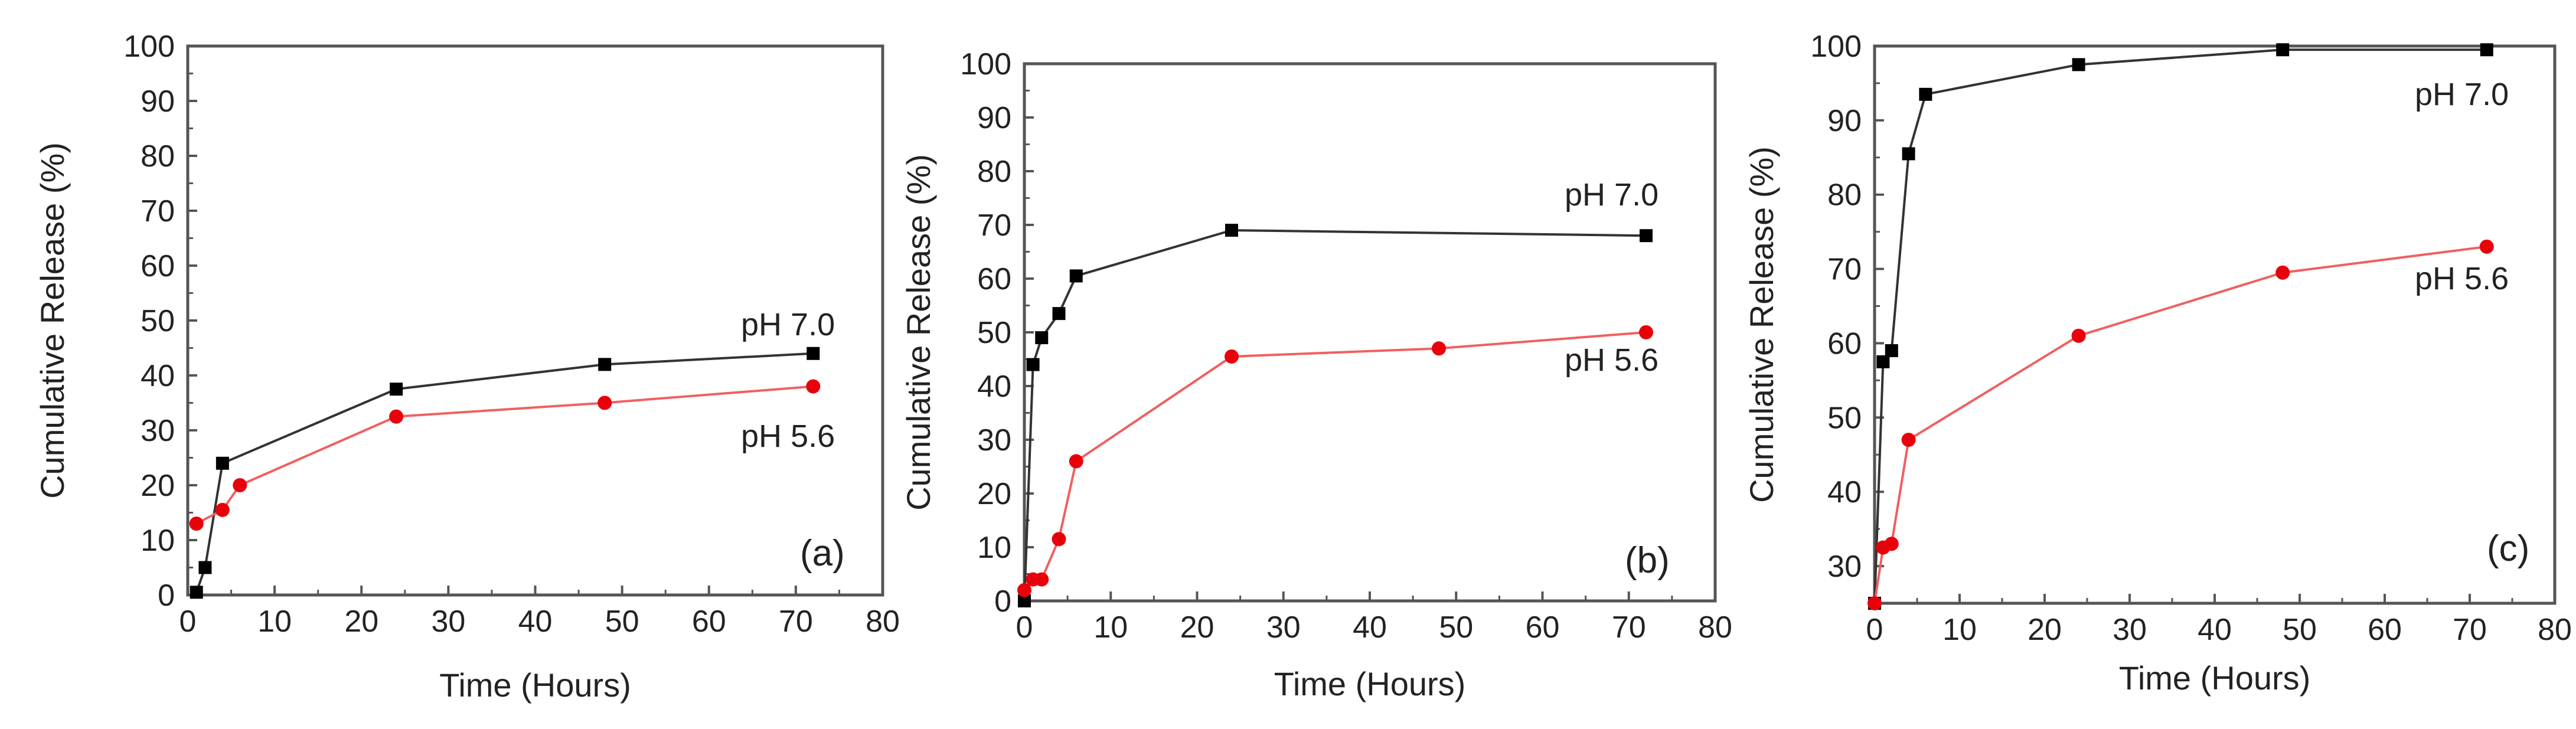 This screenshot has height=729, width=2576. What do you see at coordinates (2130, 630) in the screenshot?
I see `panel-c-x-tick-label: 30` at bounding box center [2130, 630].